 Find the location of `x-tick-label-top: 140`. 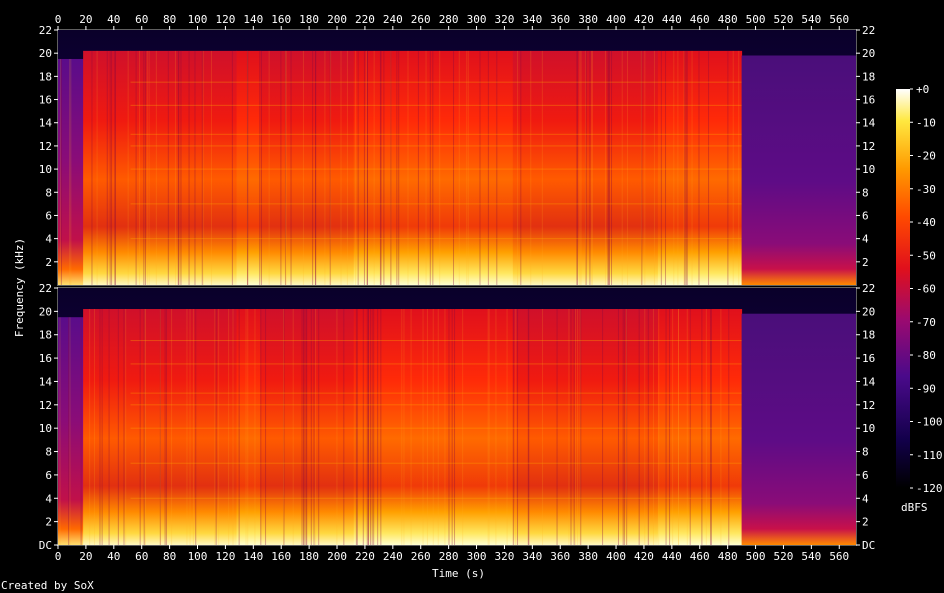

x-tick-label-top: 140 is located at coordinates (253, 19).